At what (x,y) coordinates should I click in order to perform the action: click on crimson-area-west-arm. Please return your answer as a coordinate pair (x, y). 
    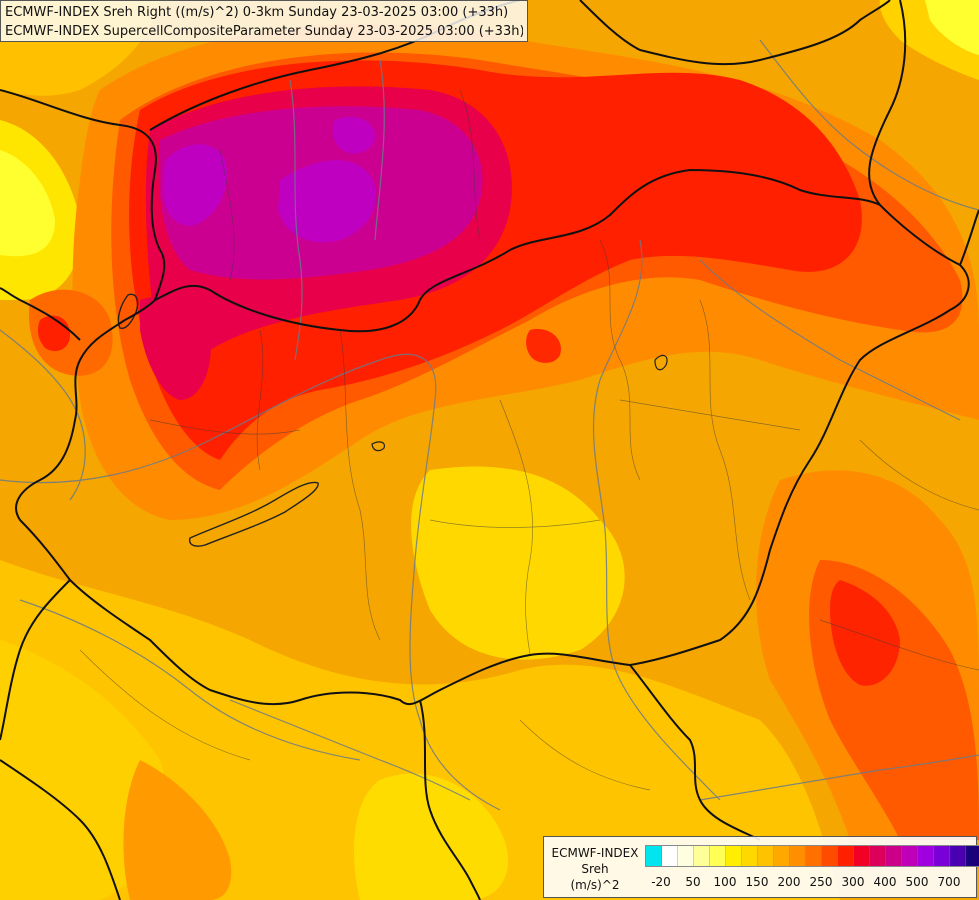
    Looking at the image, I should click on (175, 348).